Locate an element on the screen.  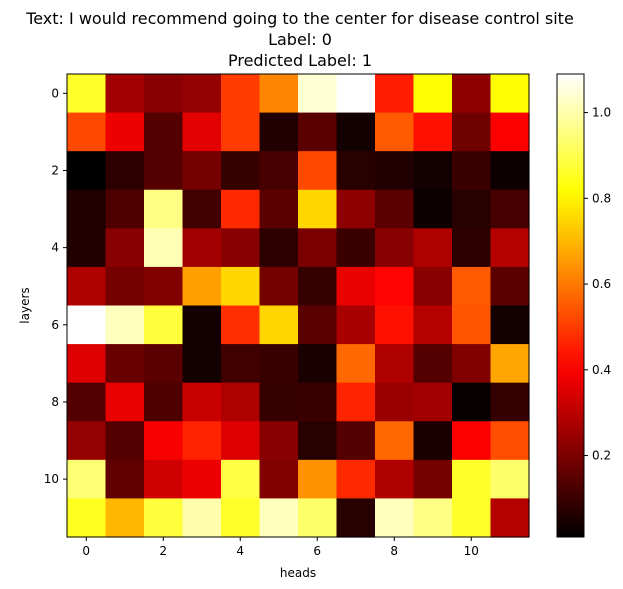
colorbar-tick-label: 0.8 is located at coordinates (601, 198).